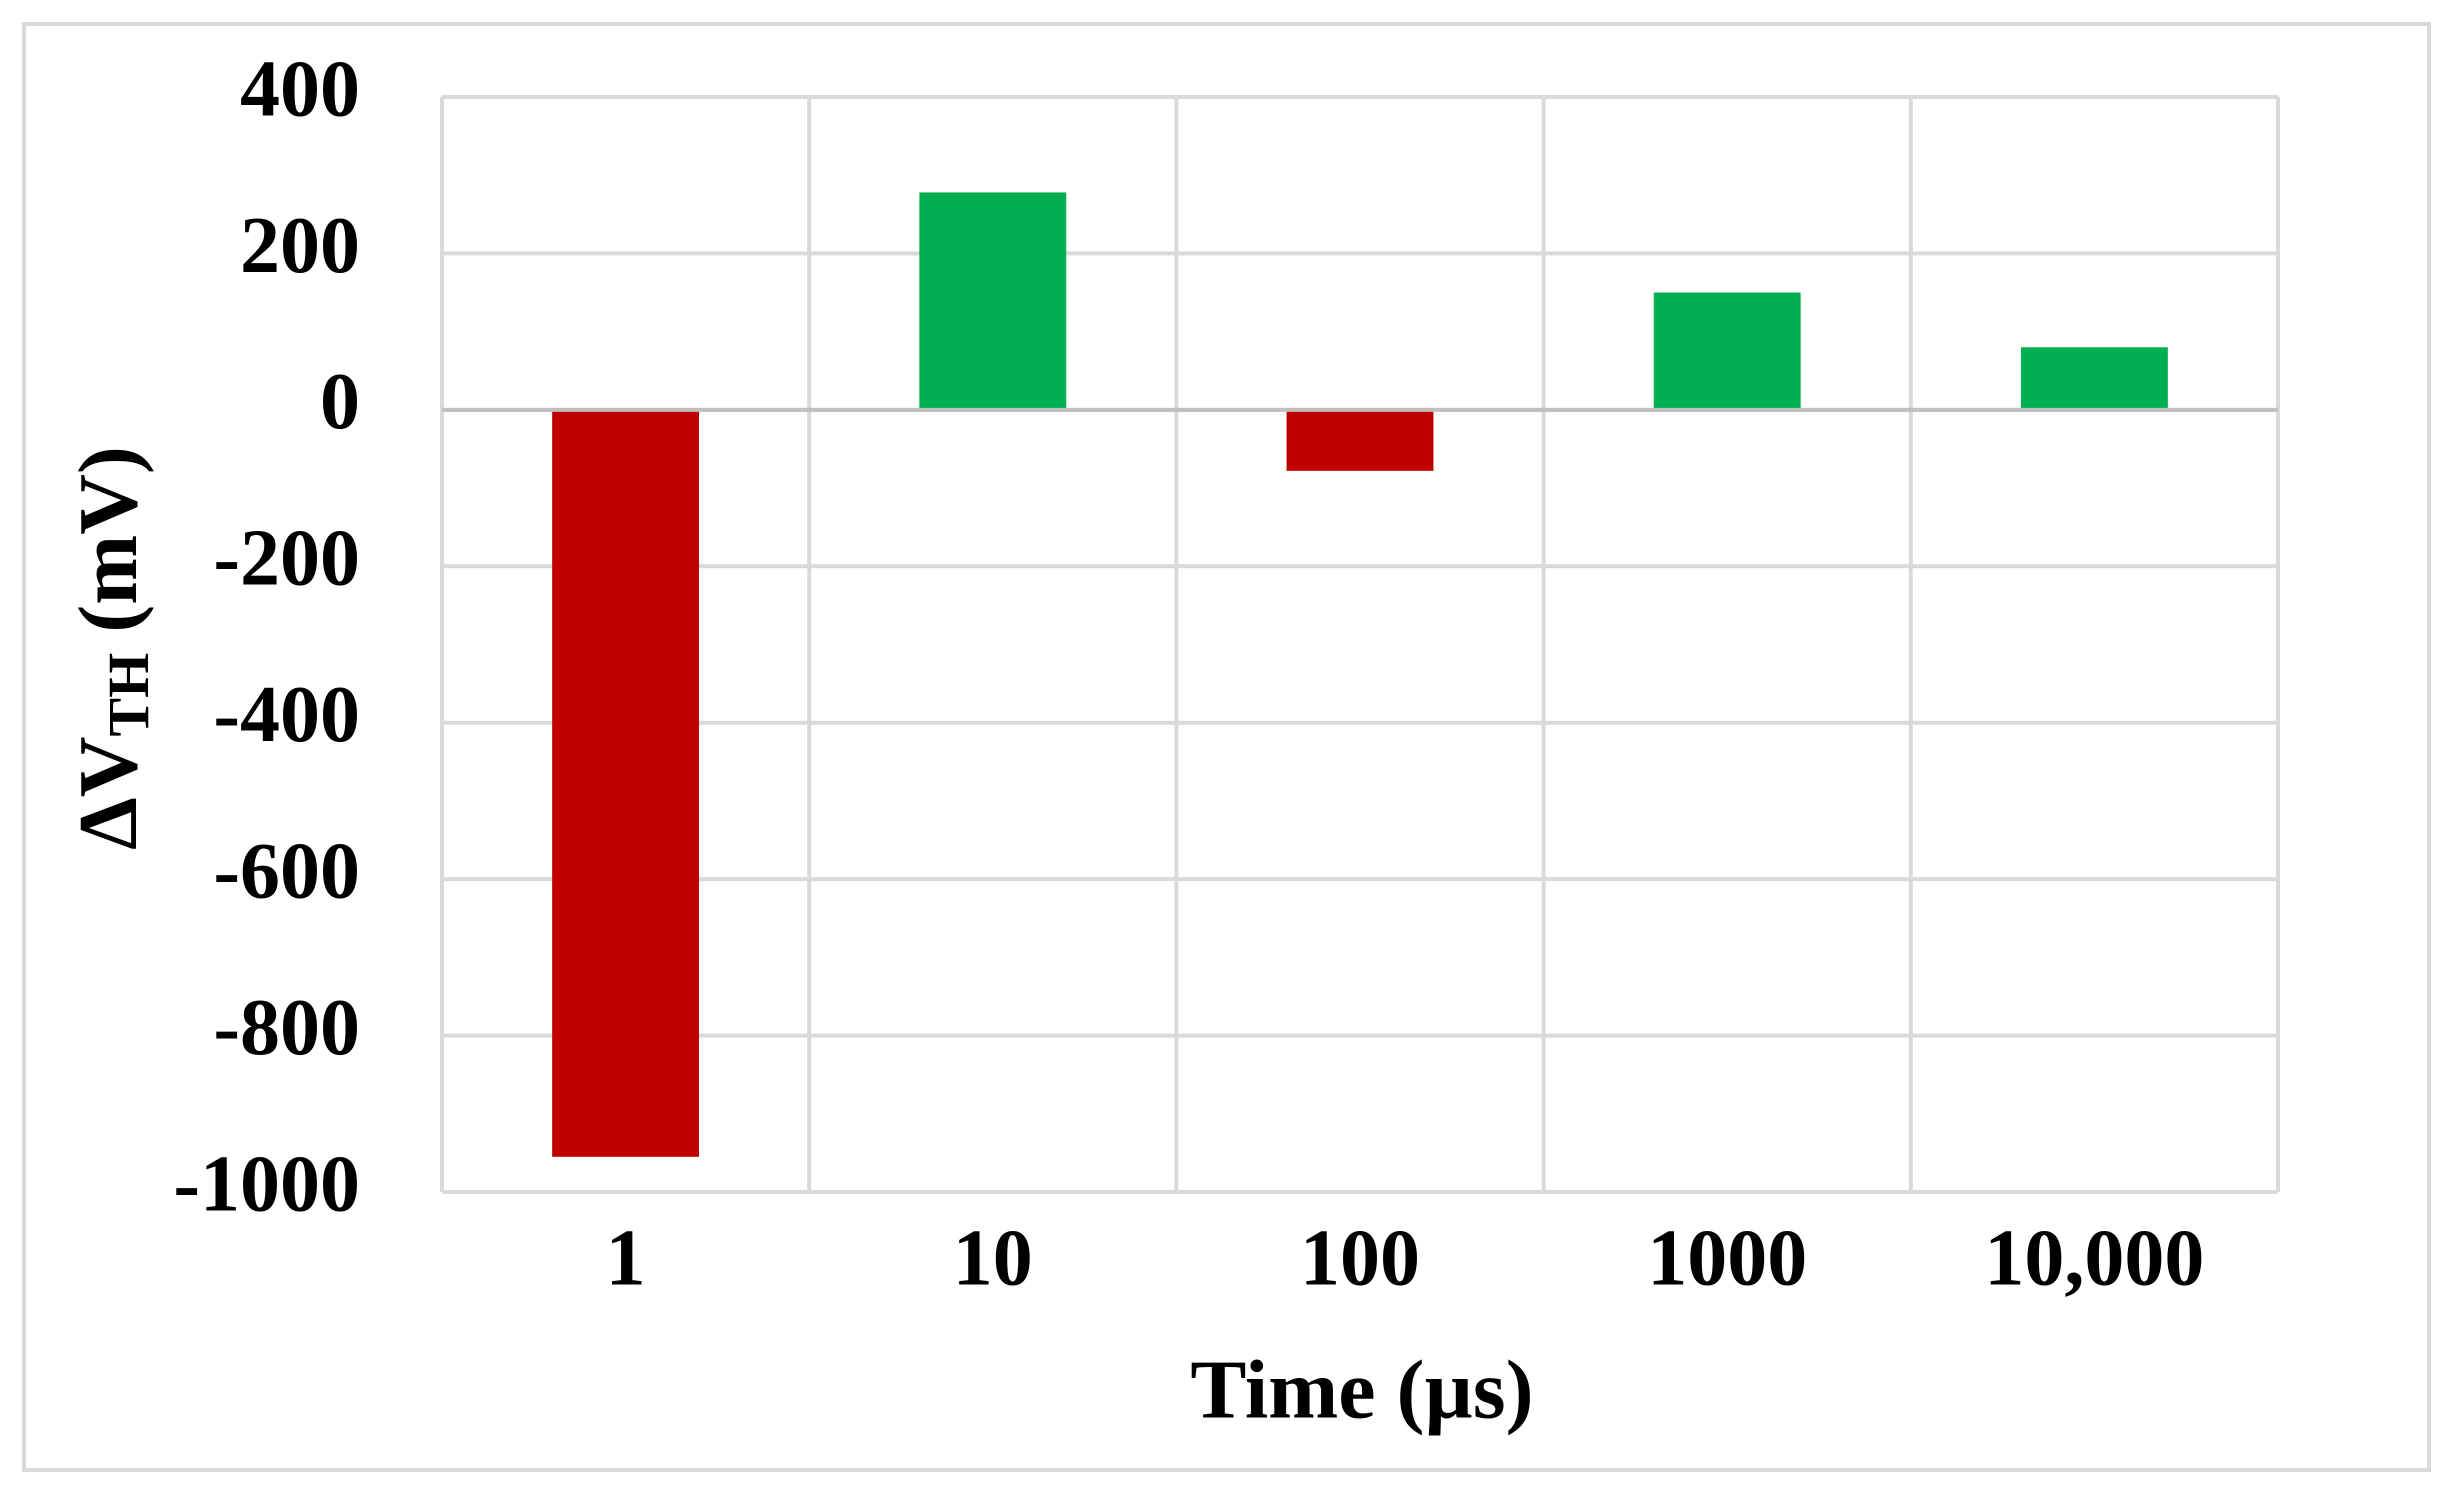 The width and height of the screenshot is (2449, 1503). What do you see at coordinates (340, 402) in the screenshot?
I see `y-tick-label: 0` at bounding box center [340, 402].